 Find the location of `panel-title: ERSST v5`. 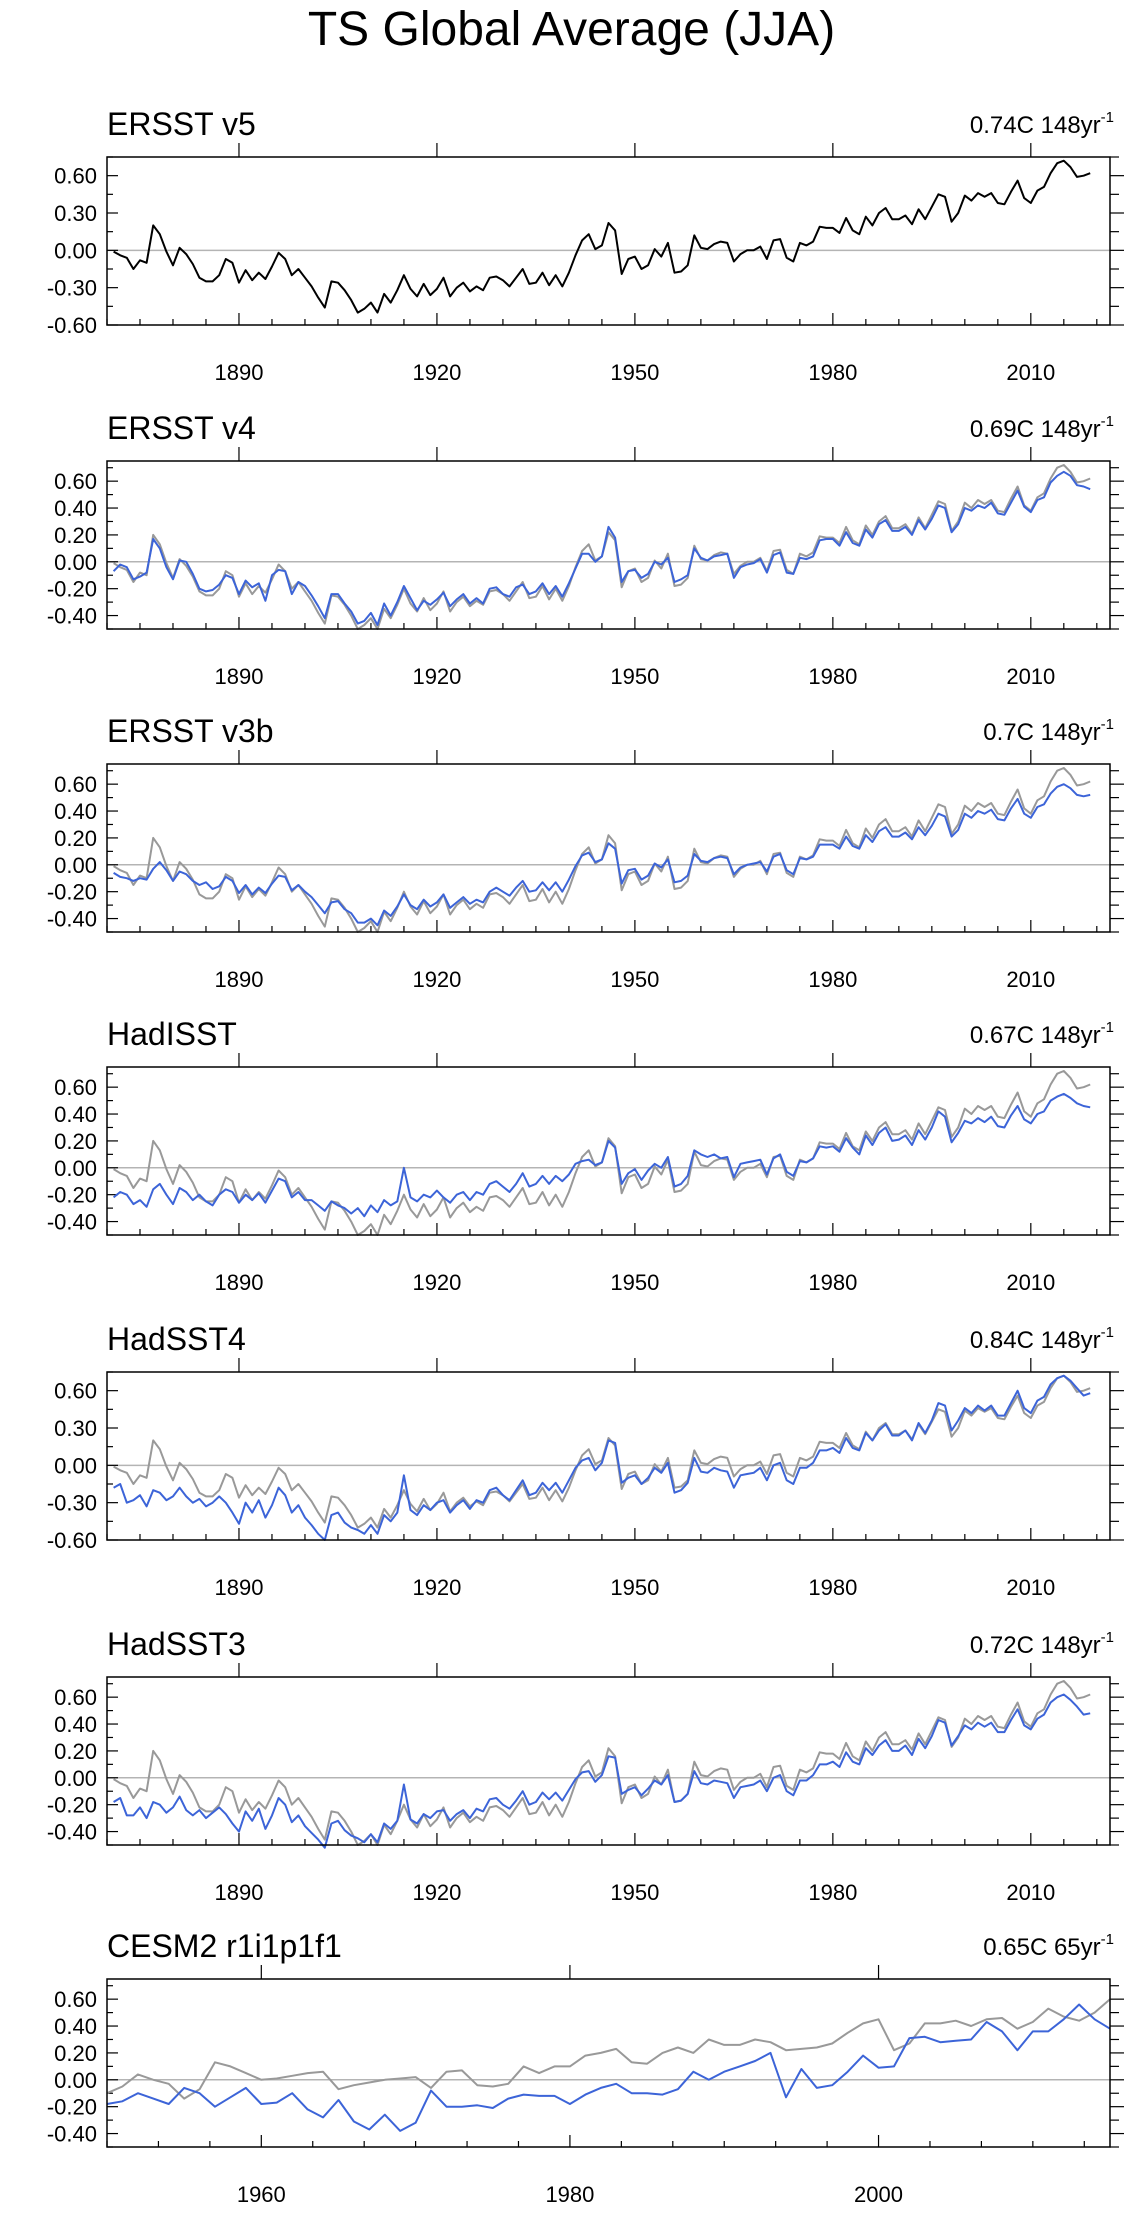

panel-title: ERSST v5 is located at coordinates (181, 124).